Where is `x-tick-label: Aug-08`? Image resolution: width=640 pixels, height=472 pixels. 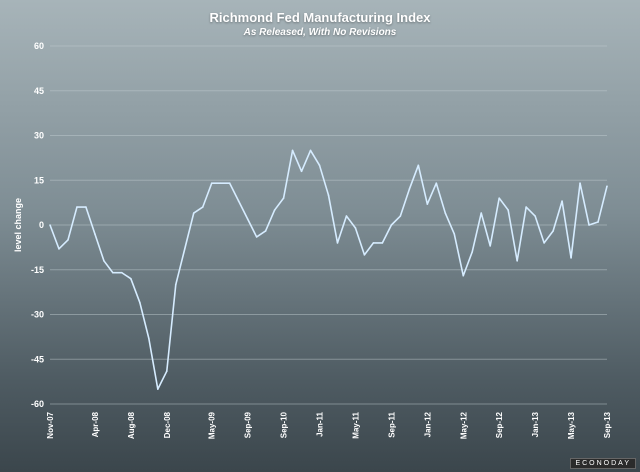 x-tick-label: Aug-08 is located at coordinates (131, 425).